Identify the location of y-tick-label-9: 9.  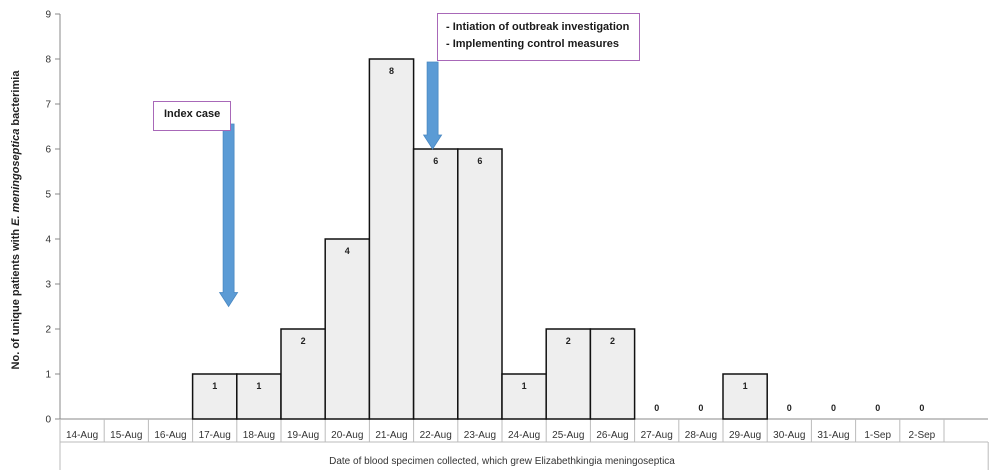
(48, 15).